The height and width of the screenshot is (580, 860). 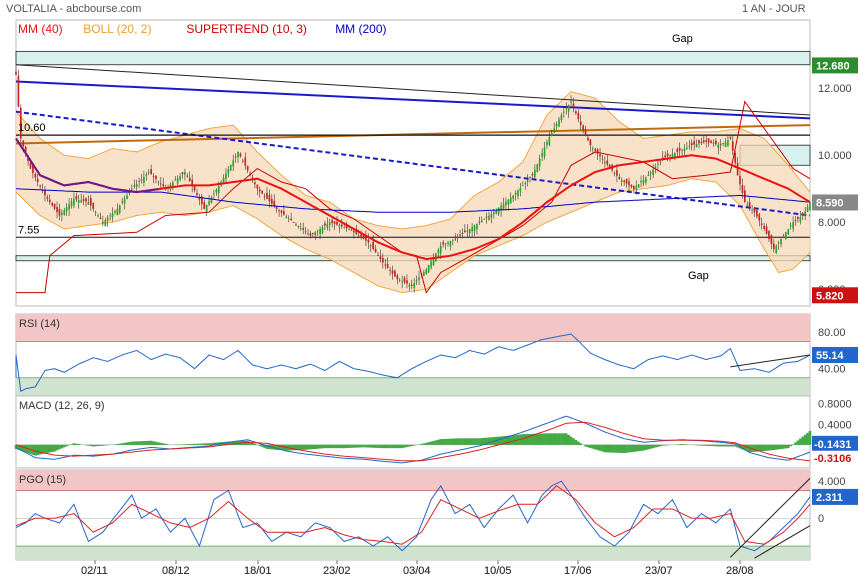 I want to click on x-tick-label: 23/07, so click(x=659, y=571).